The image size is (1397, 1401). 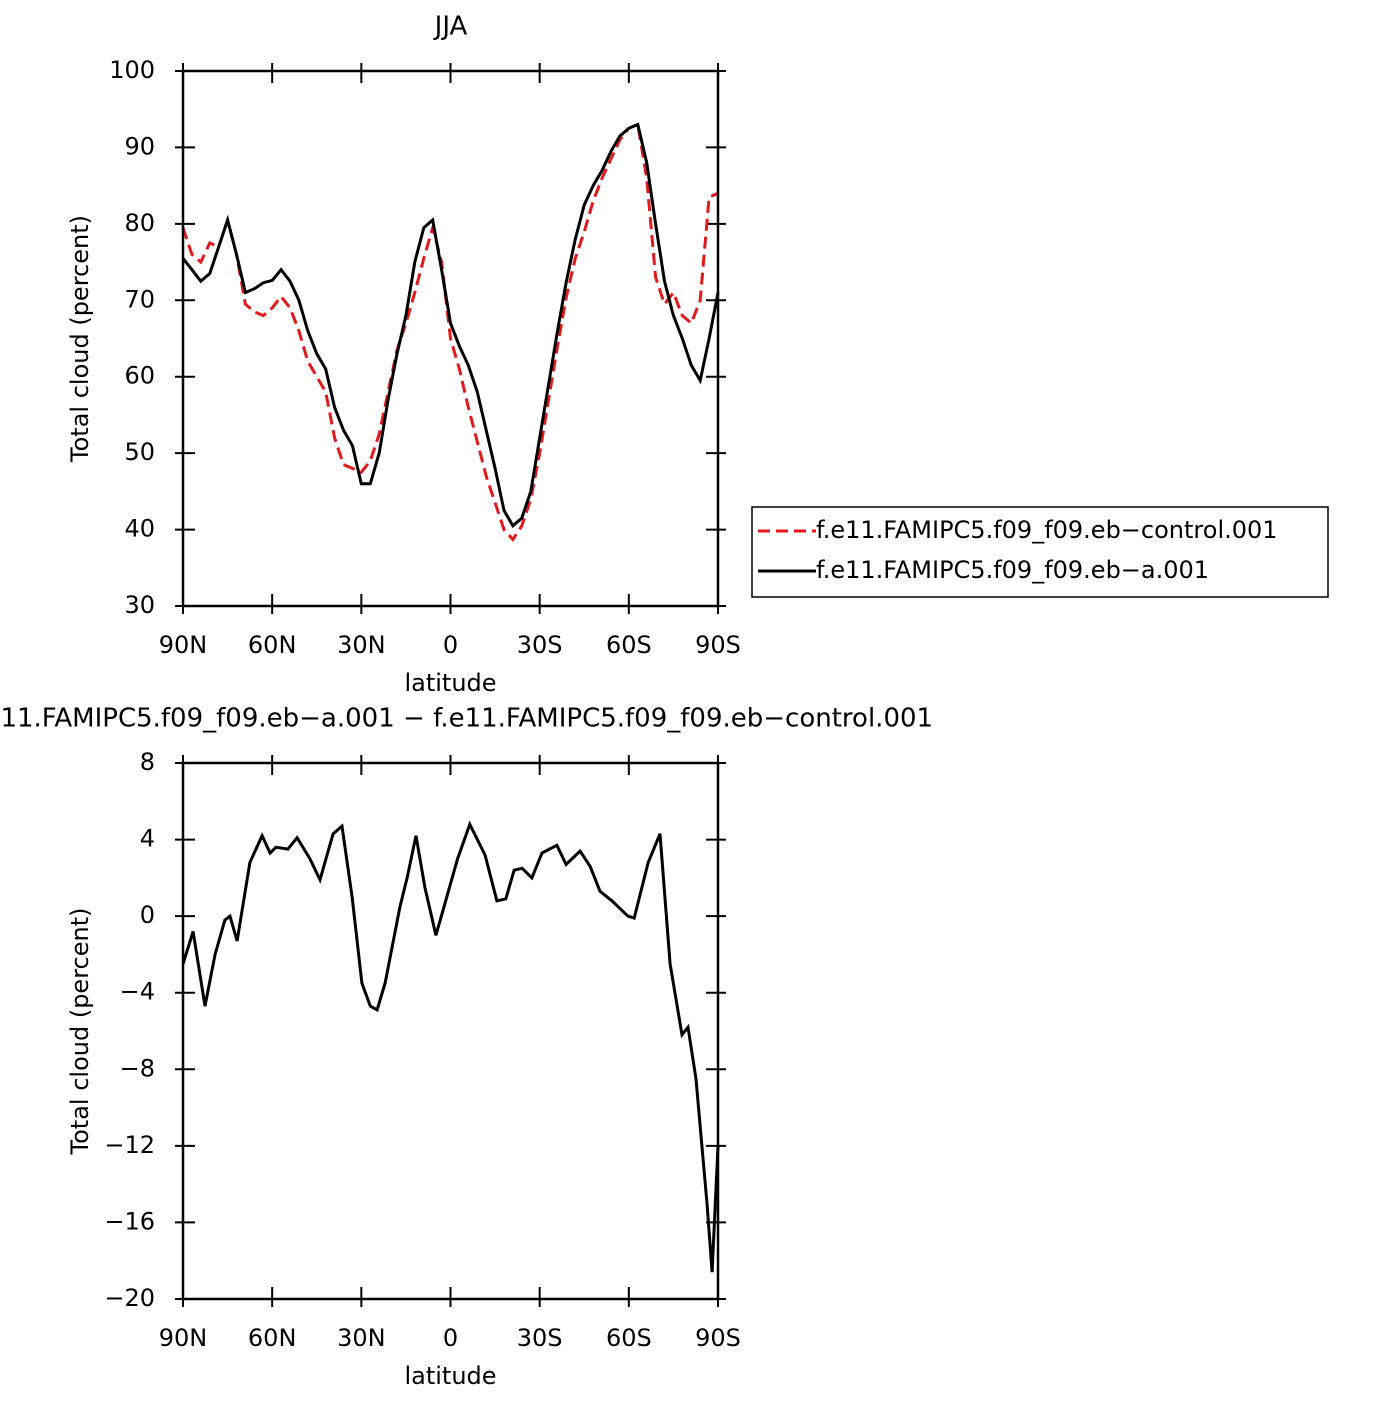 I want to click on y-tick-label: 70, so click(x=139, y=299).